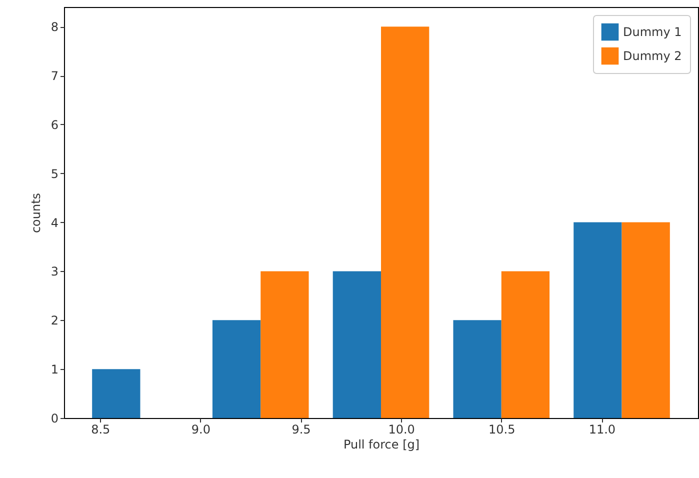 The image size is (699, 478). Describe the element at coordinates (100, 429) in the screenshot. I see `x-tick-label: 8.5` at that location.